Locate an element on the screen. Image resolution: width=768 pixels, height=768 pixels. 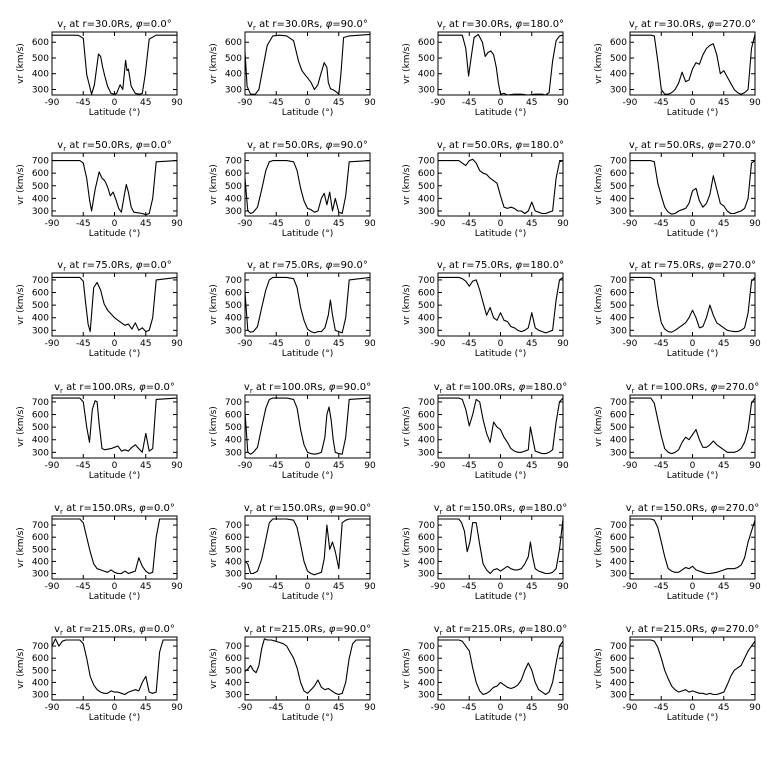
panel-title: vr at r=50.0Rs, φ=0.0° is located at coordinates (114, 146).